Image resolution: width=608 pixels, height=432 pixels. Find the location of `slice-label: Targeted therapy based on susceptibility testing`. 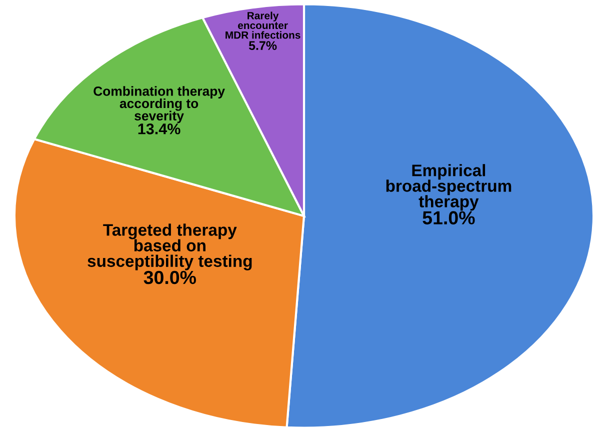

slice-label: Targeted therapy based on susceptibility testing is located at coordinates (170, 247).